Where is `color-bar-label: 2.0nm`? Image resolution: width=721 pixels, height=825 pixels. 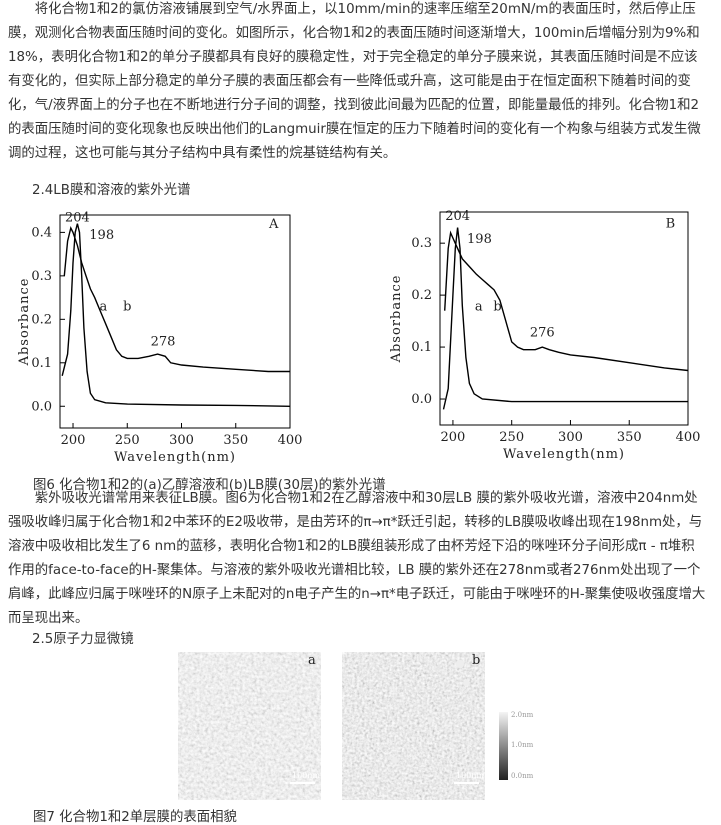
color-bar-label: 2.0nm is located at coordinates (522, 715).